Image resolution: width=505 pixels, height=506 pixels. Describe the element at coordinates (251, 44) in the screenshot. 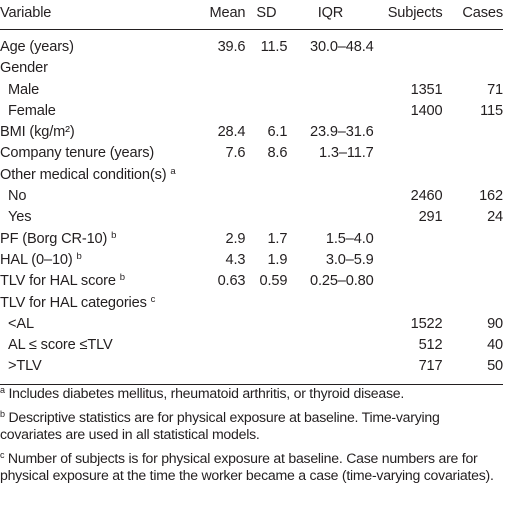

I see `table-row: Age (years) 39.6 11.5 30.0–48.4` at that location.